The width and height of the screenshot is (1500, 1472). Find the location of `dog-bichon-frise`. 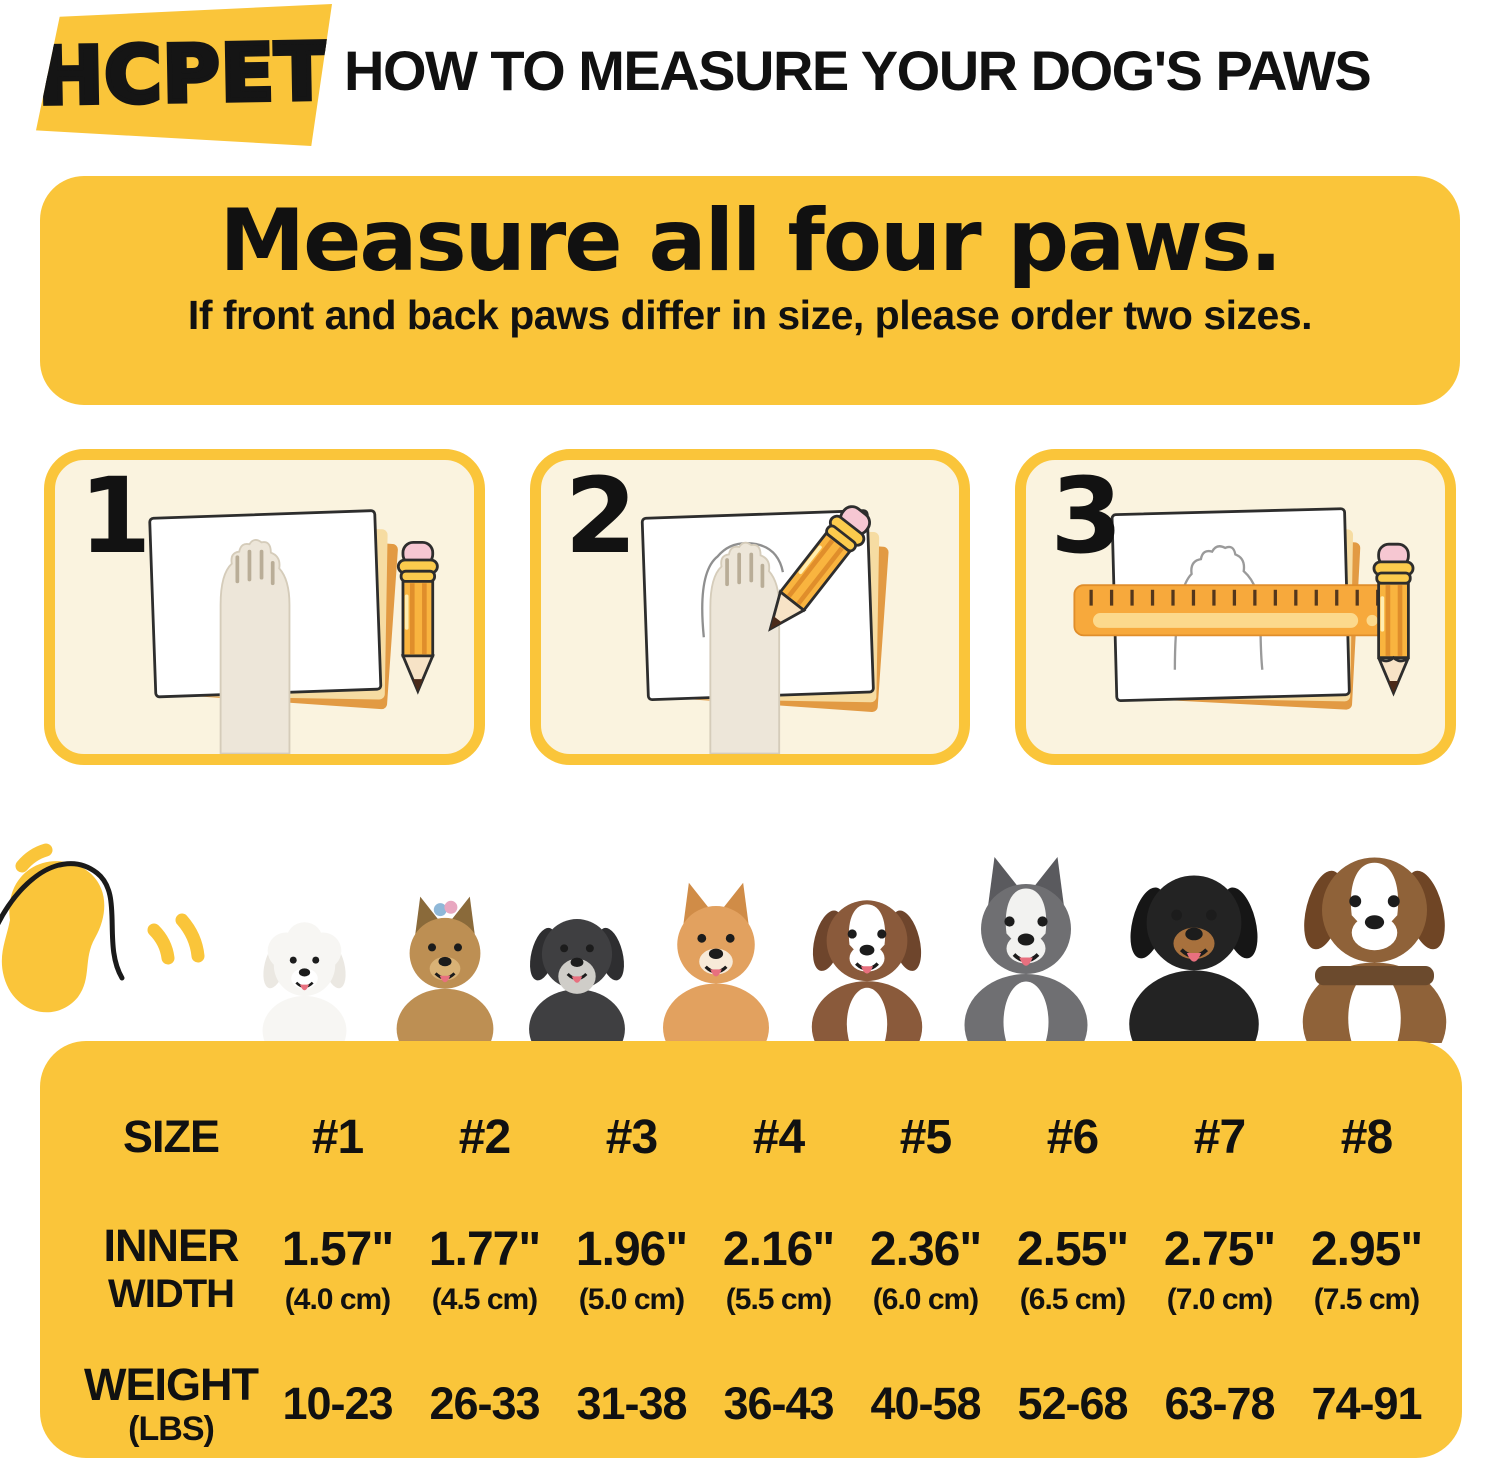

dog-bichon-frise is located at coordinates (304, 982).